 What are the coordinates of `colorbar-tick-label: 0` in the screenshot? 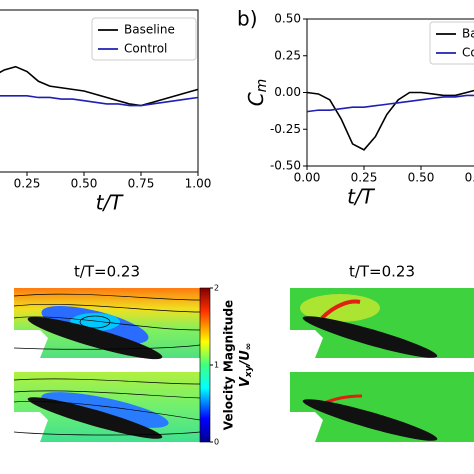 It's located at (216, 442).